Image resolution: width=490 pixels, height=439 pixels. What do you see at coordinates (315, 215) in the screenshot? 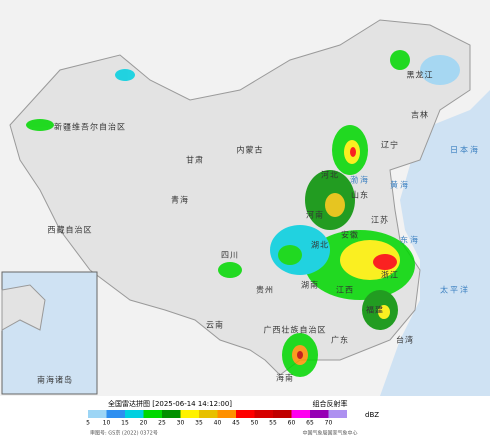
I see `region-label: 河南` at bounding box center [315, 215].